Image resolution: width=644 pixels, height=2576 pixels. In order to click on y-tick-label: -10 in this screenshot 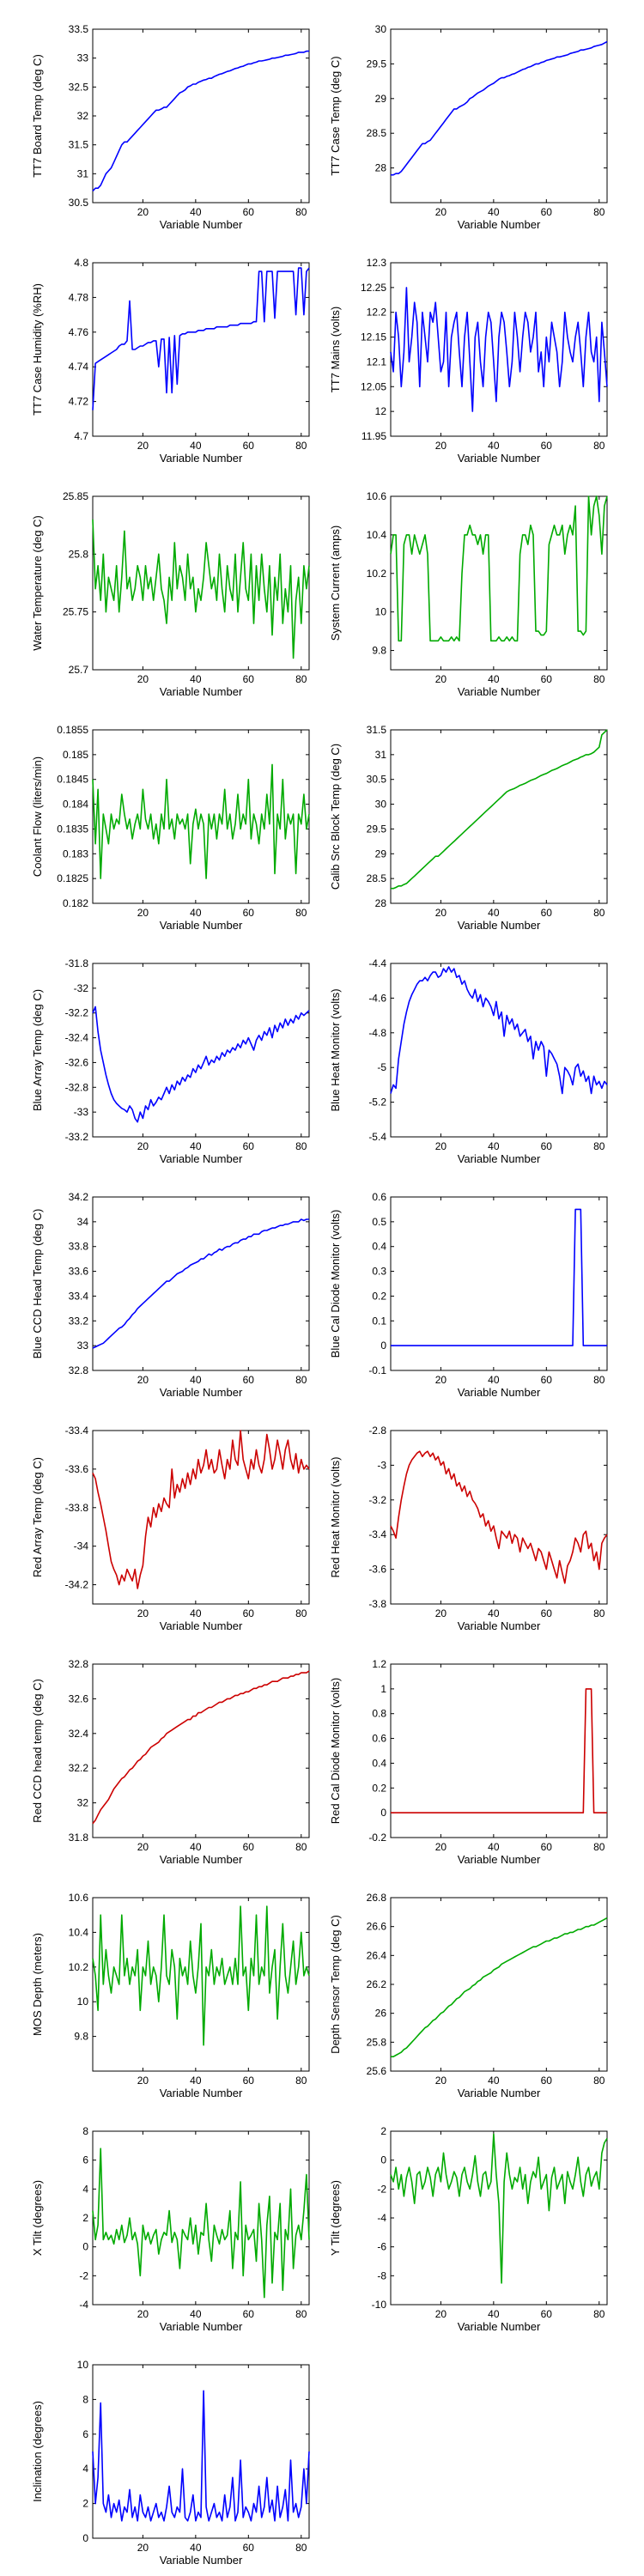, I will do `click(379, 2305)`.